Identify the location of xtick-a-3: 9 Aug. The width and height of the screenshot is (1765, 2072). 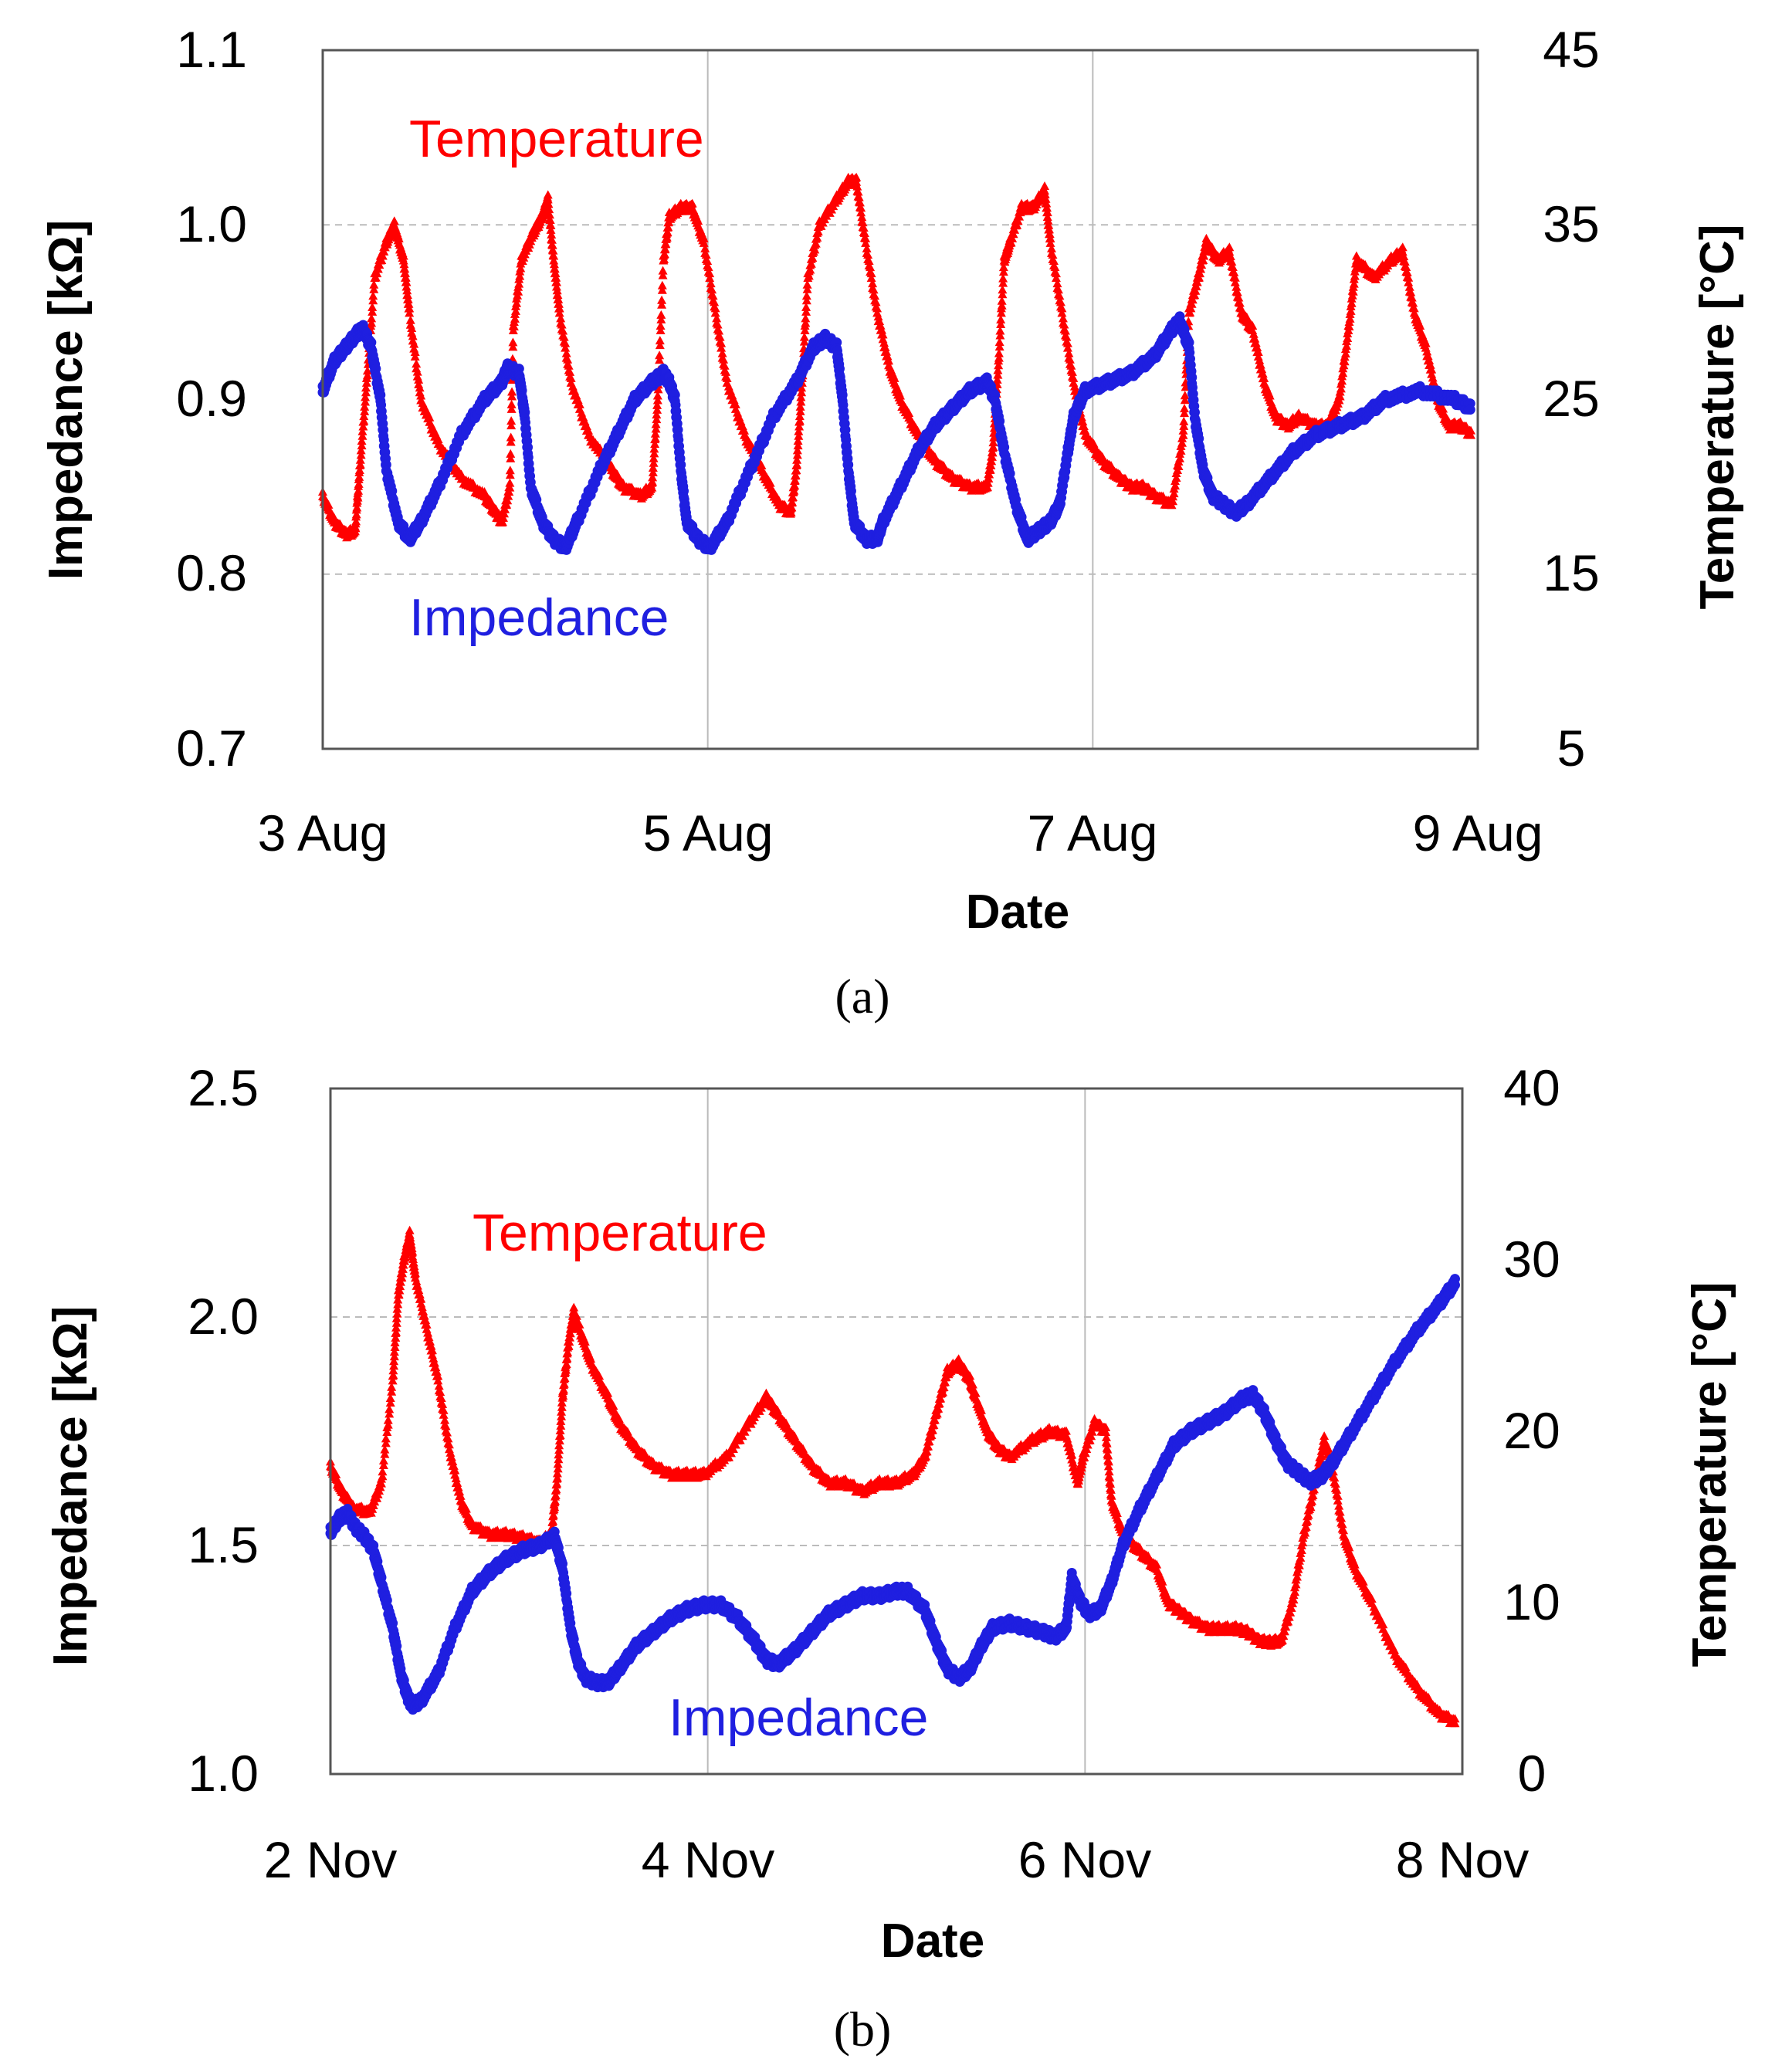
(1478, 833).